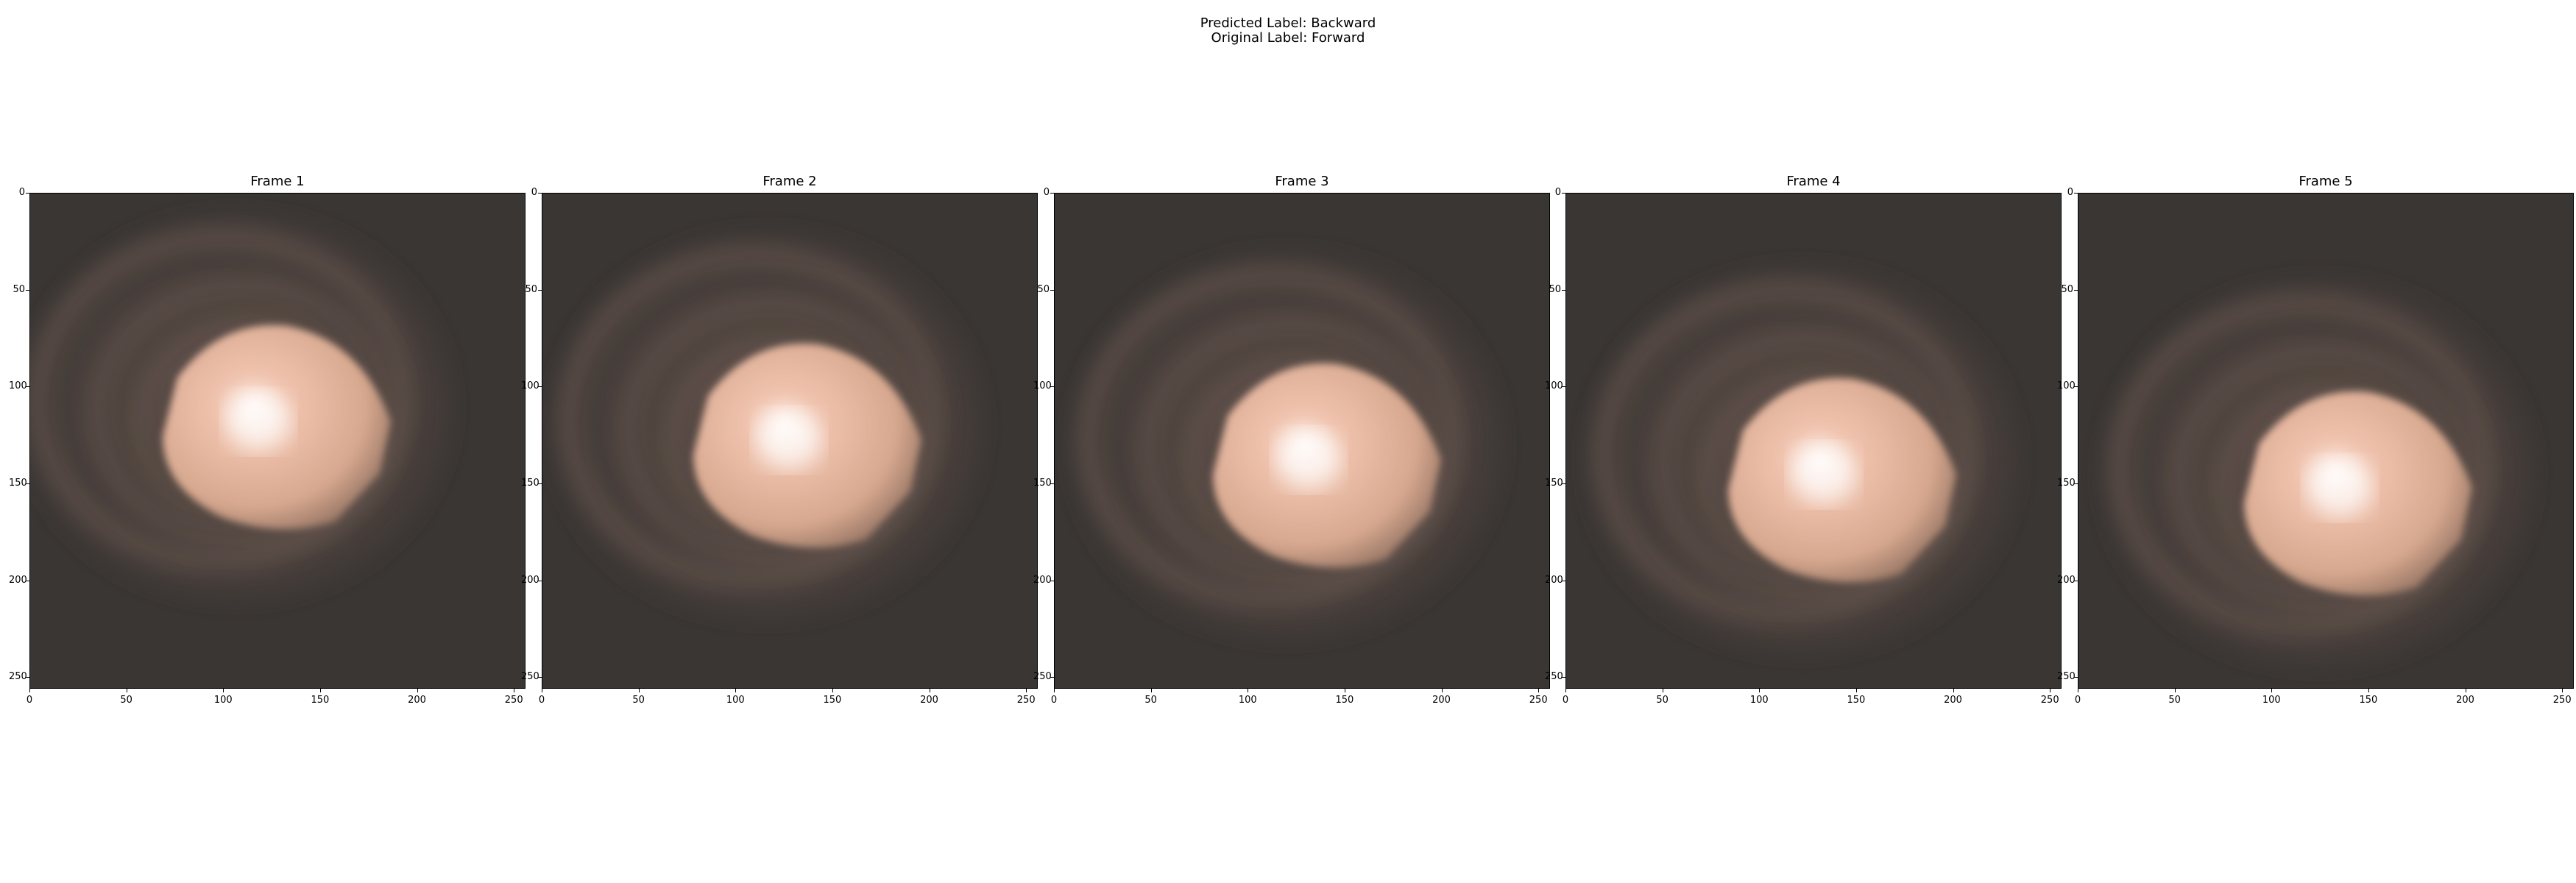  I want to click on frame-title: Frame 3, so click(1302, 182).